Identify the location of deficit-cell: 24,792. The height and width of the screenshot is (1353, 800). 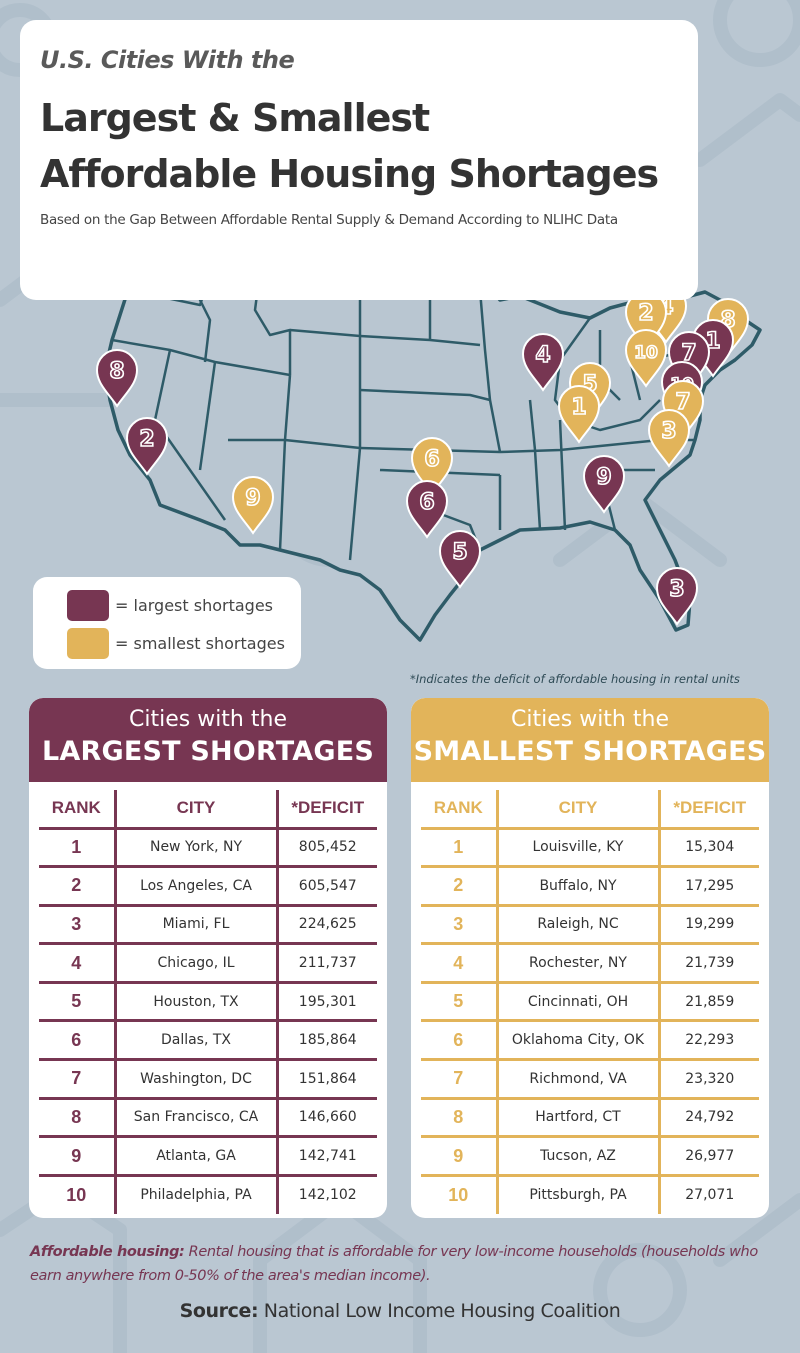
(708, 1118).